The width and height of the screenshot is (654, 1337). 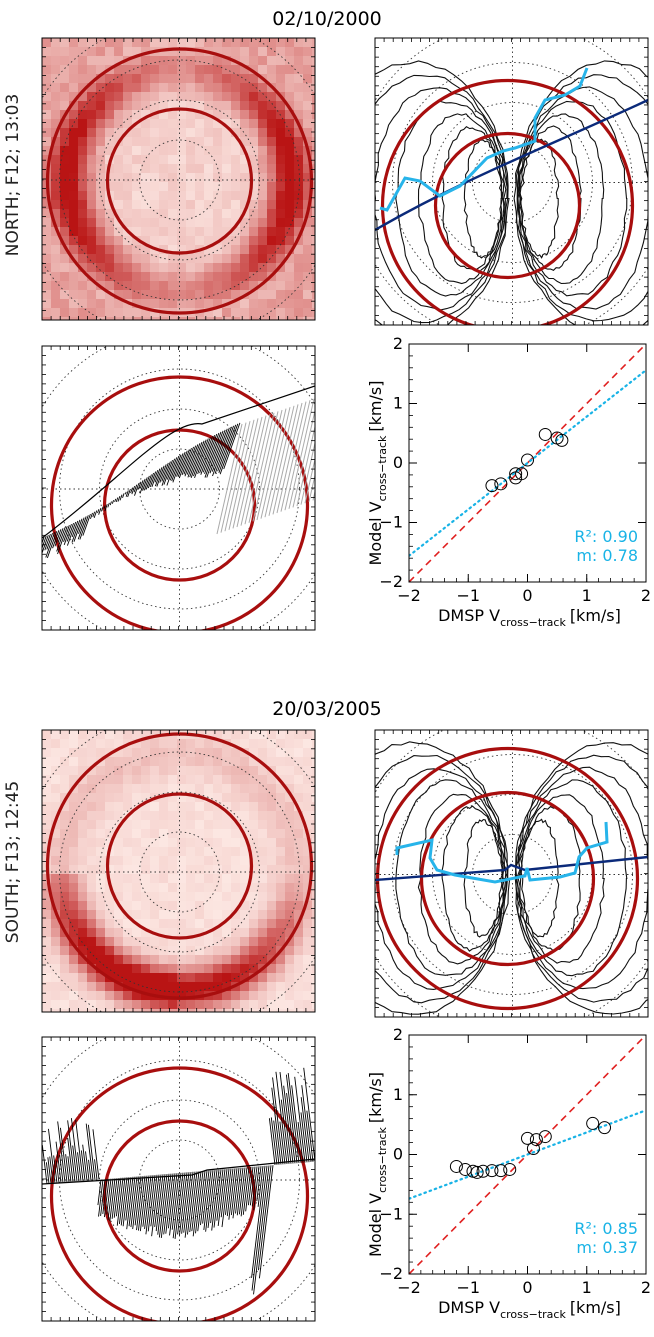 What do you see at coordinates (607, 555) in the screenshot?
I see `slope-label: m: 0.78` at bounding box center [607, 555].